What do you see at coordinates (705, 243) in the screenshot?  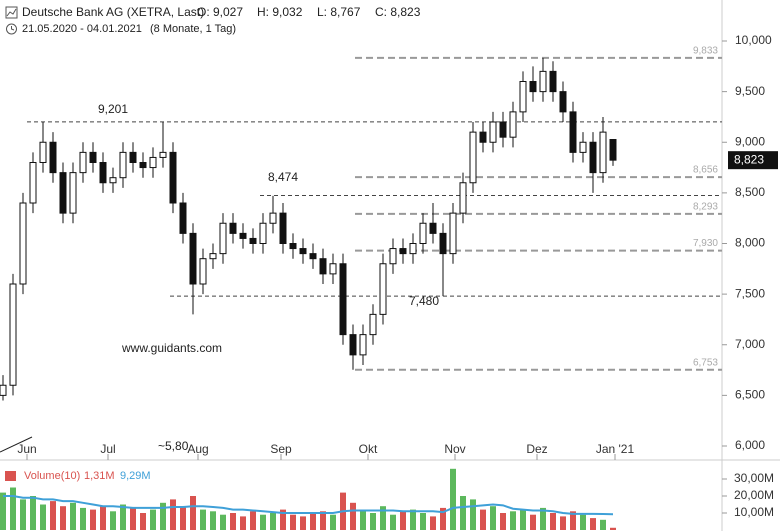 I see `level-label: 7,930` at bounding box center [705, 243].